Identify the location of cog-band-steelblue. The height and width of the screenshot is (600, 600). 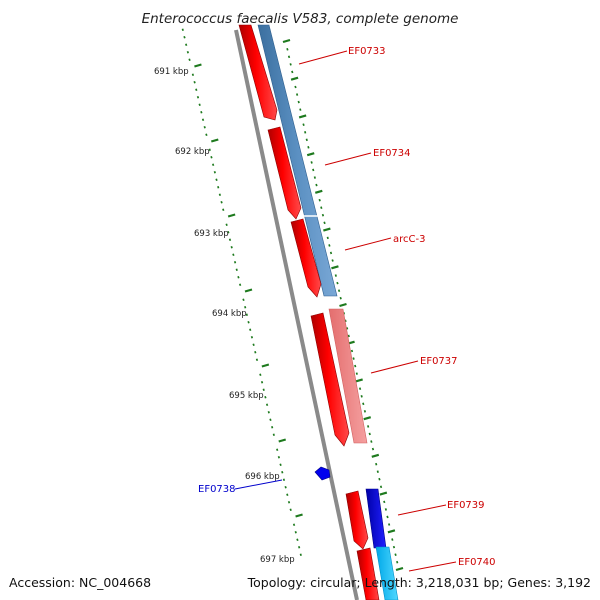
(297, 160).